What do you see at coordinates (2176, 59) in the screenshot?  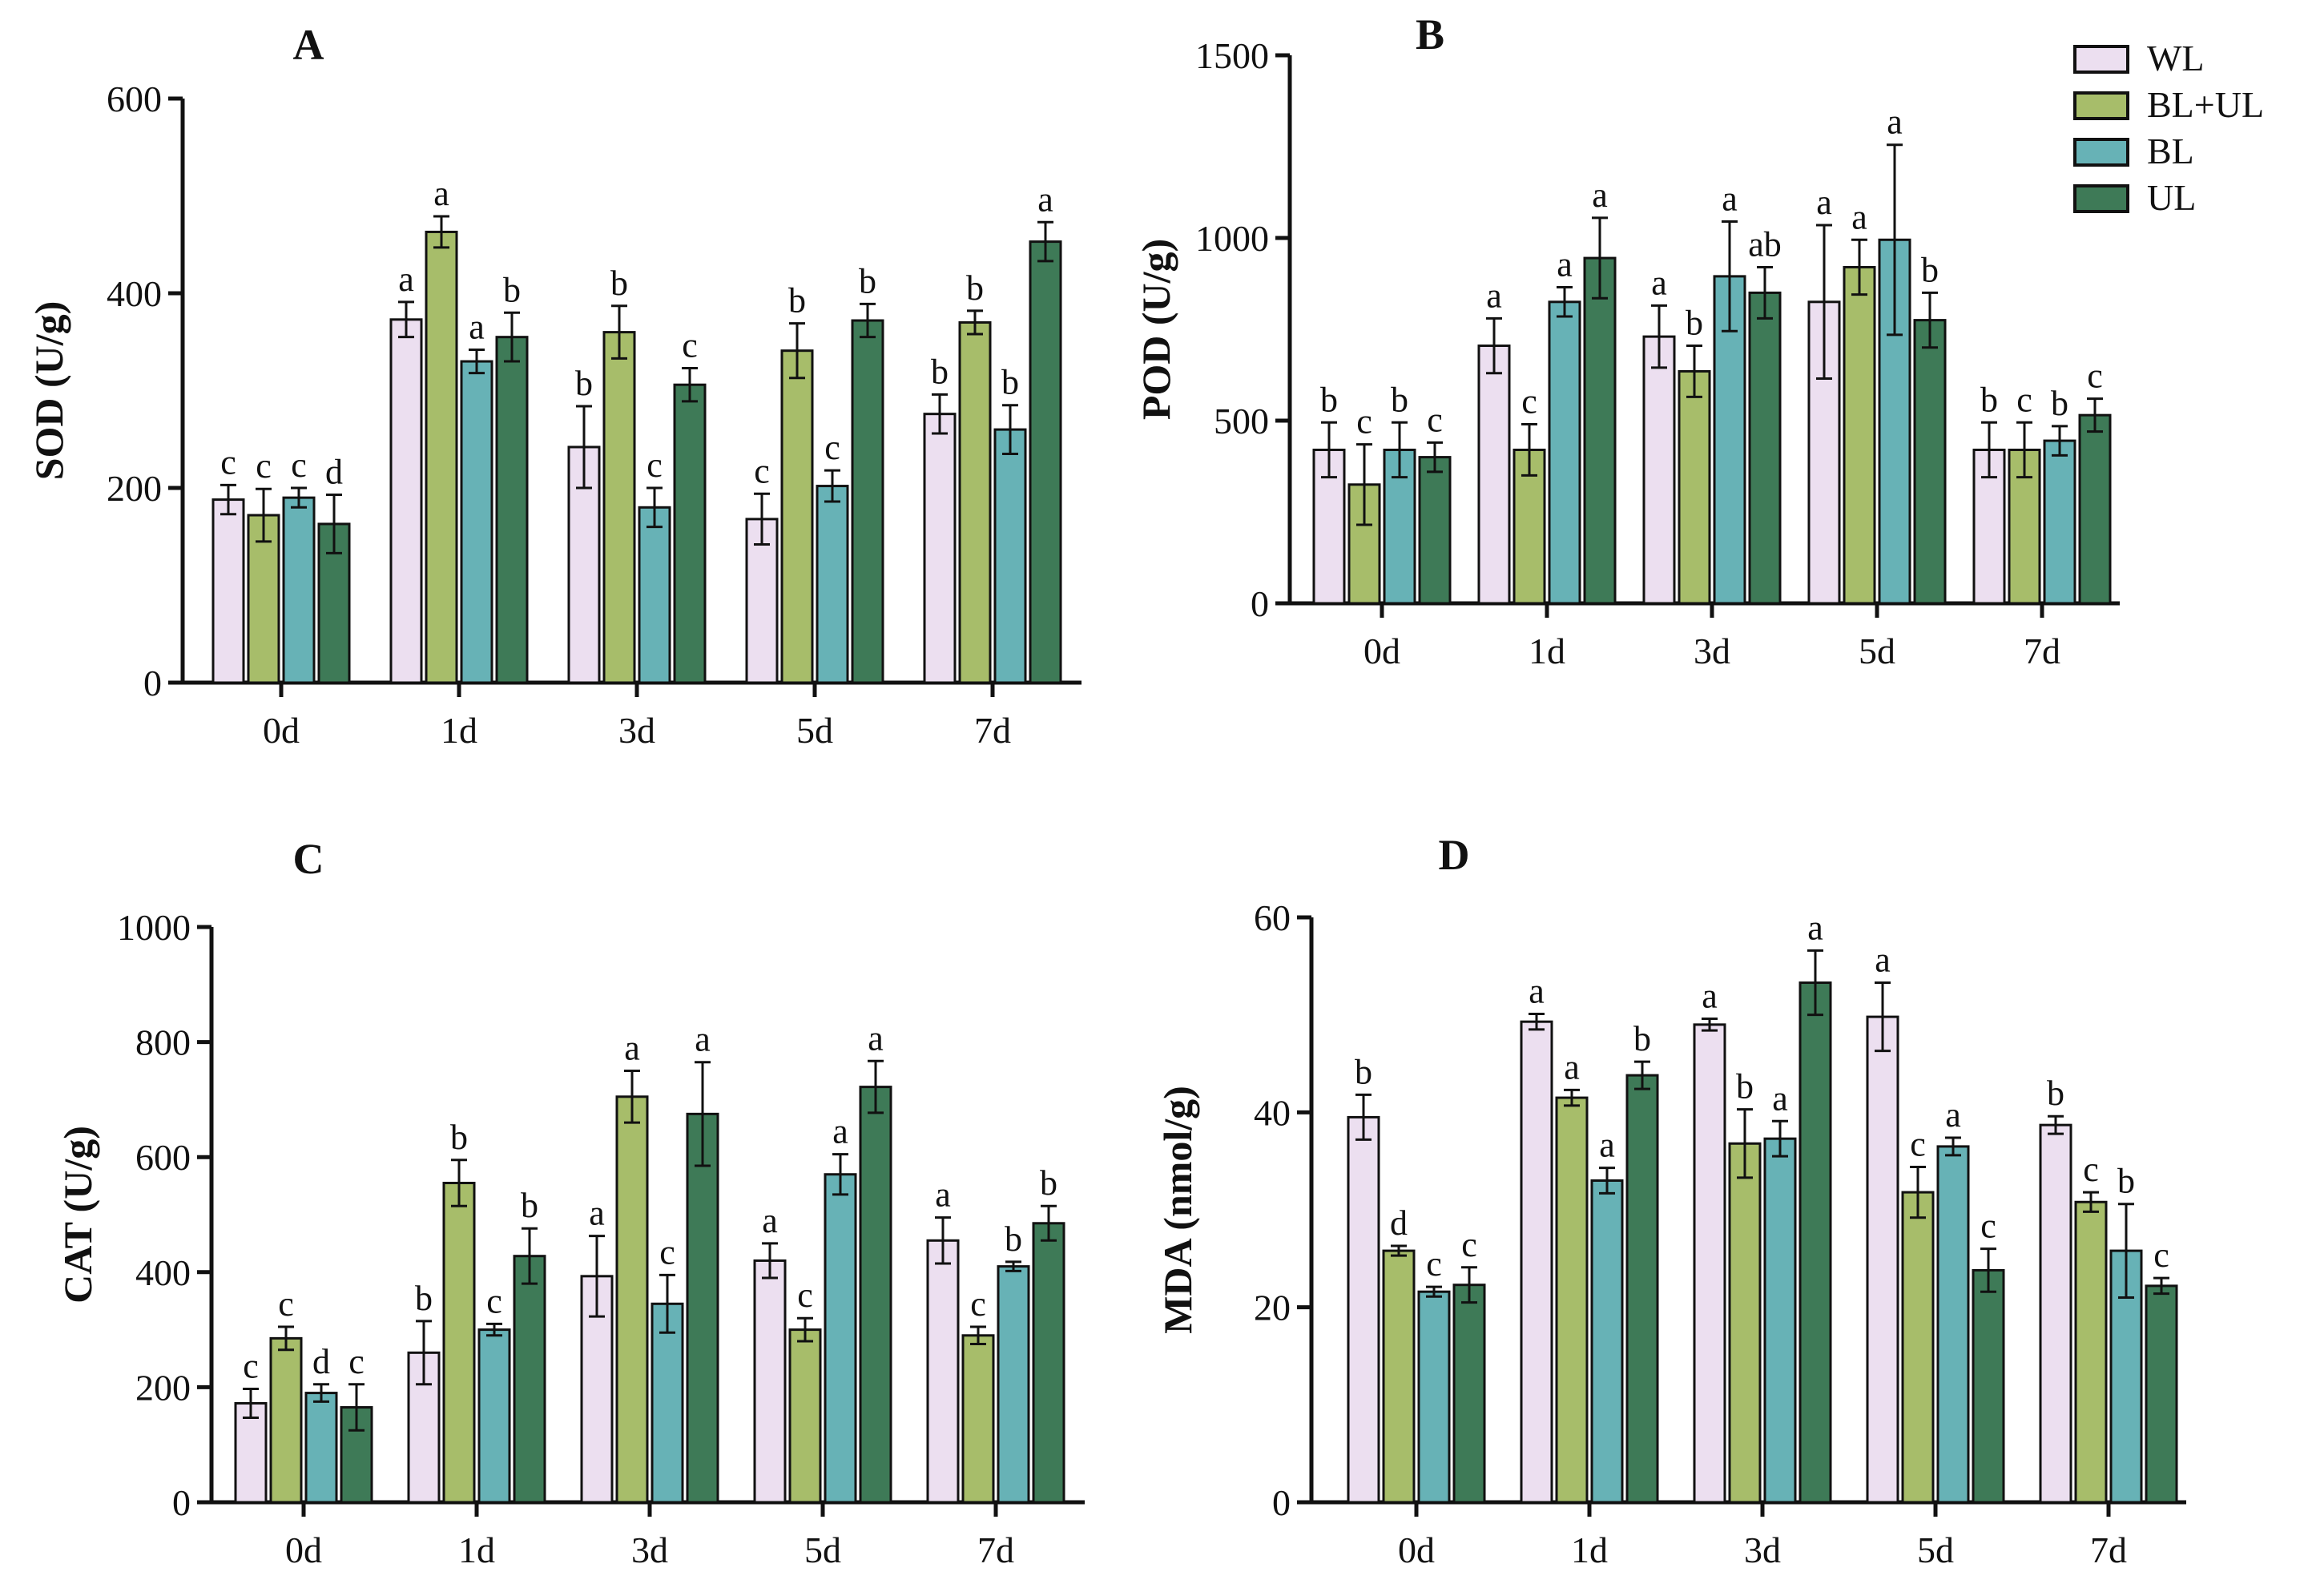 I see `legend-label: WL` at bounding box center [2176, 59].